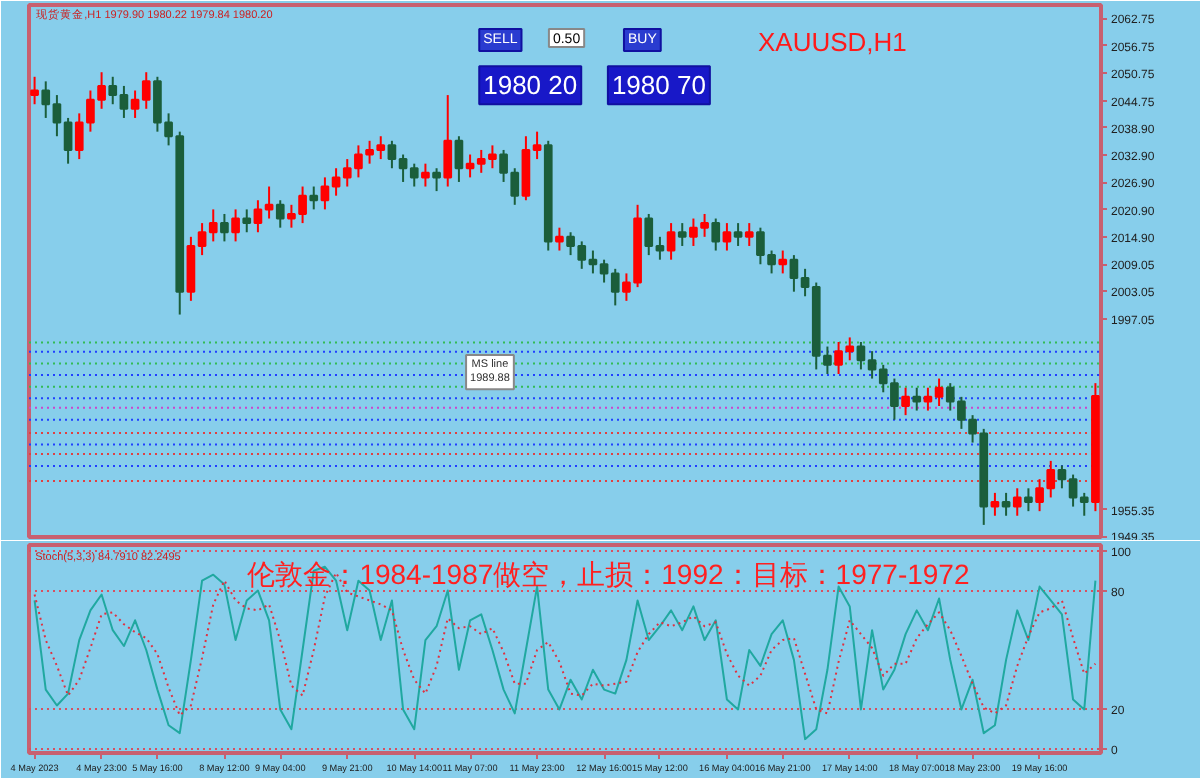  I want to click on annotation: 1980 20, so click(530, 85).